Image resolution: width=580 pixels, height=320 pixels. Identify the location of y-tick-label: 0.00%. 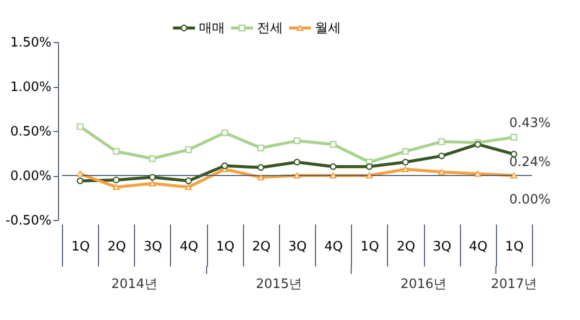
(31, 176).